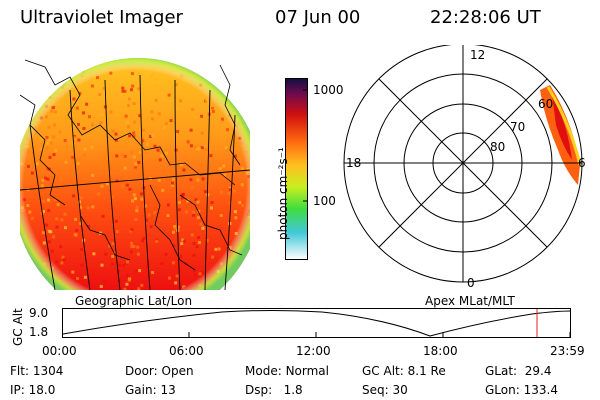 The image size is (600, 400). Describe the element at coordinates (521, 390) in the screenshot. I see `status-glon: GLon: 133.4` at that location.